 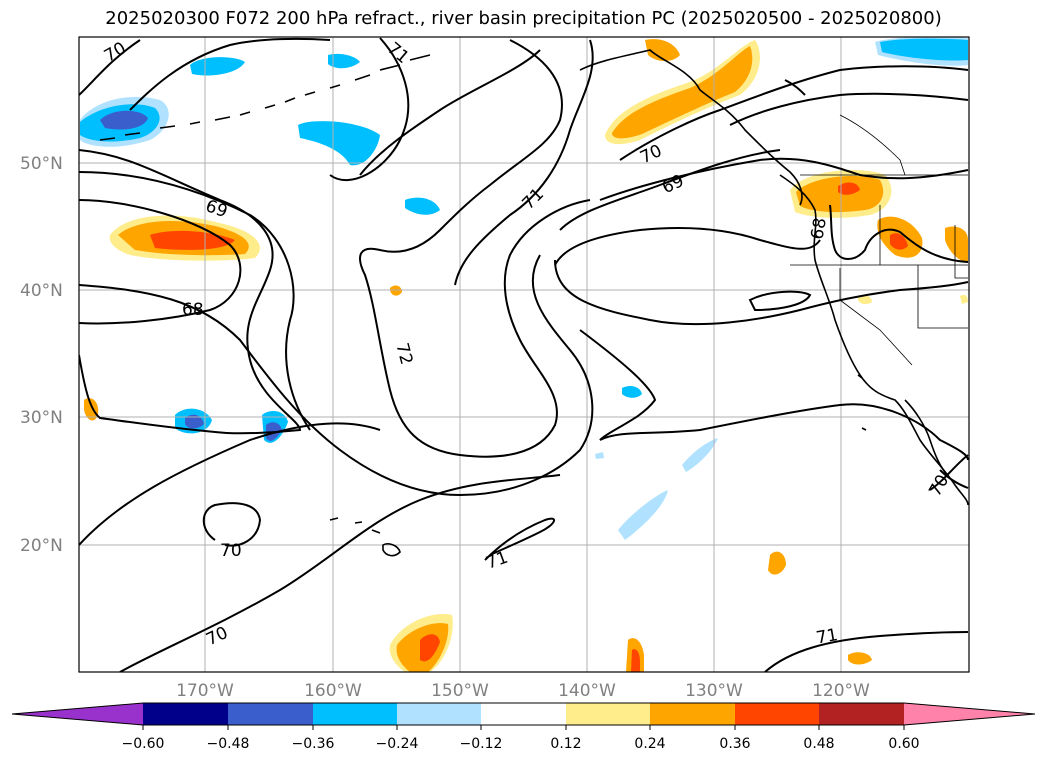 I want to click on lon-label: 160°W, so click(x=333, y=691).